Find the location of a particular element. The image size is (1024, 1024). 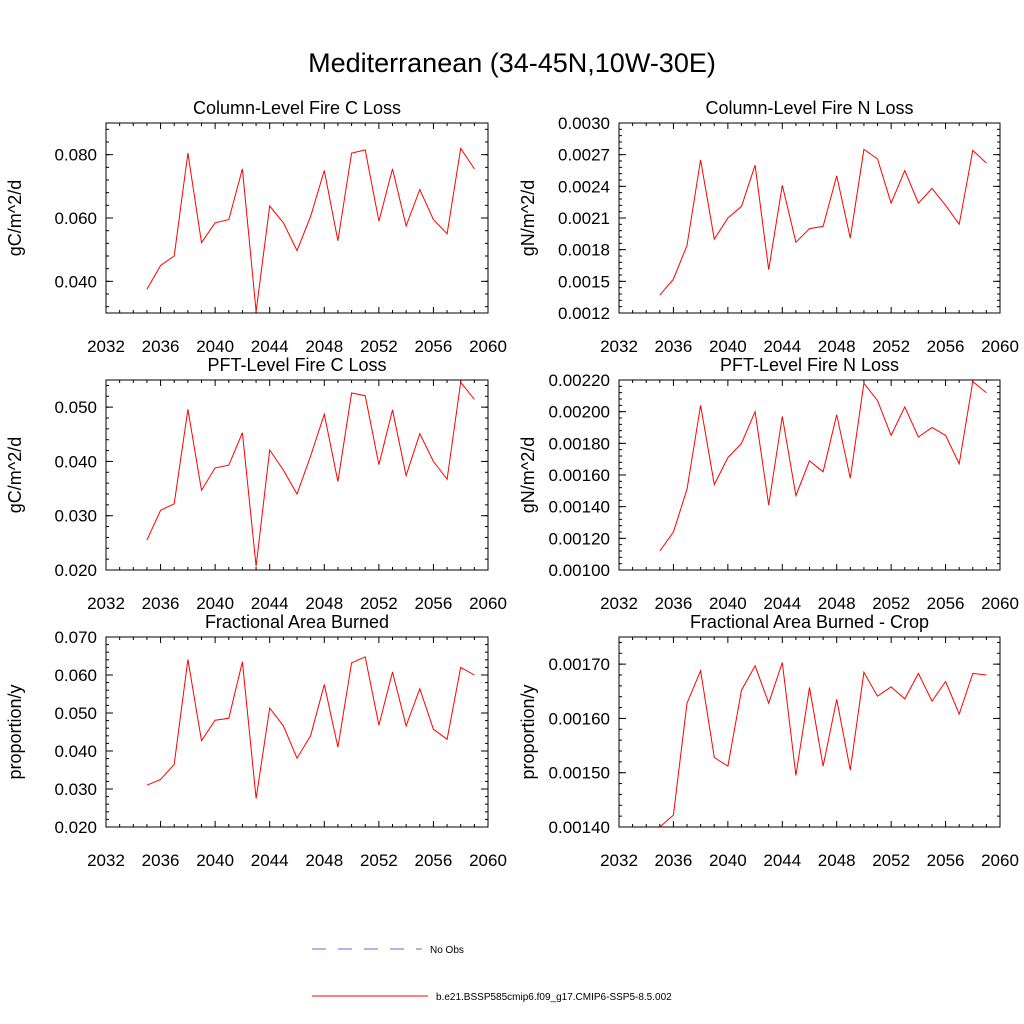

chart-title: Fractional Area Burned - Crop is located at coordinates (809, 622).